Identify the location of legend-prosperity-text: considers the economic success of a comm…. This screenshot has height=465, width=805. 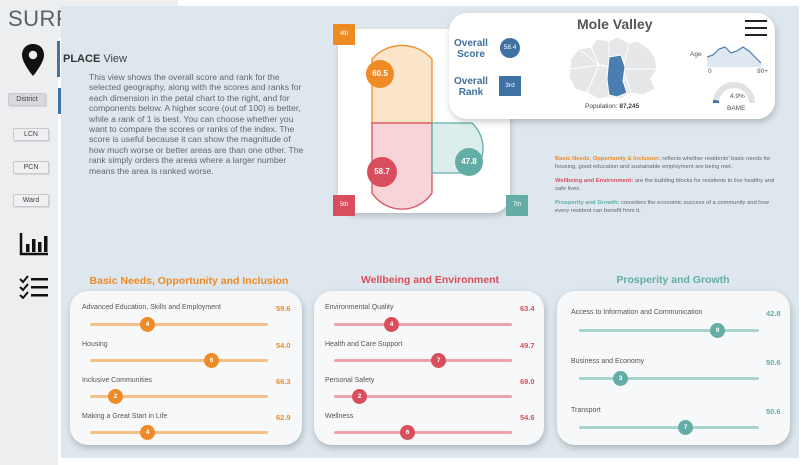
(662, 207).